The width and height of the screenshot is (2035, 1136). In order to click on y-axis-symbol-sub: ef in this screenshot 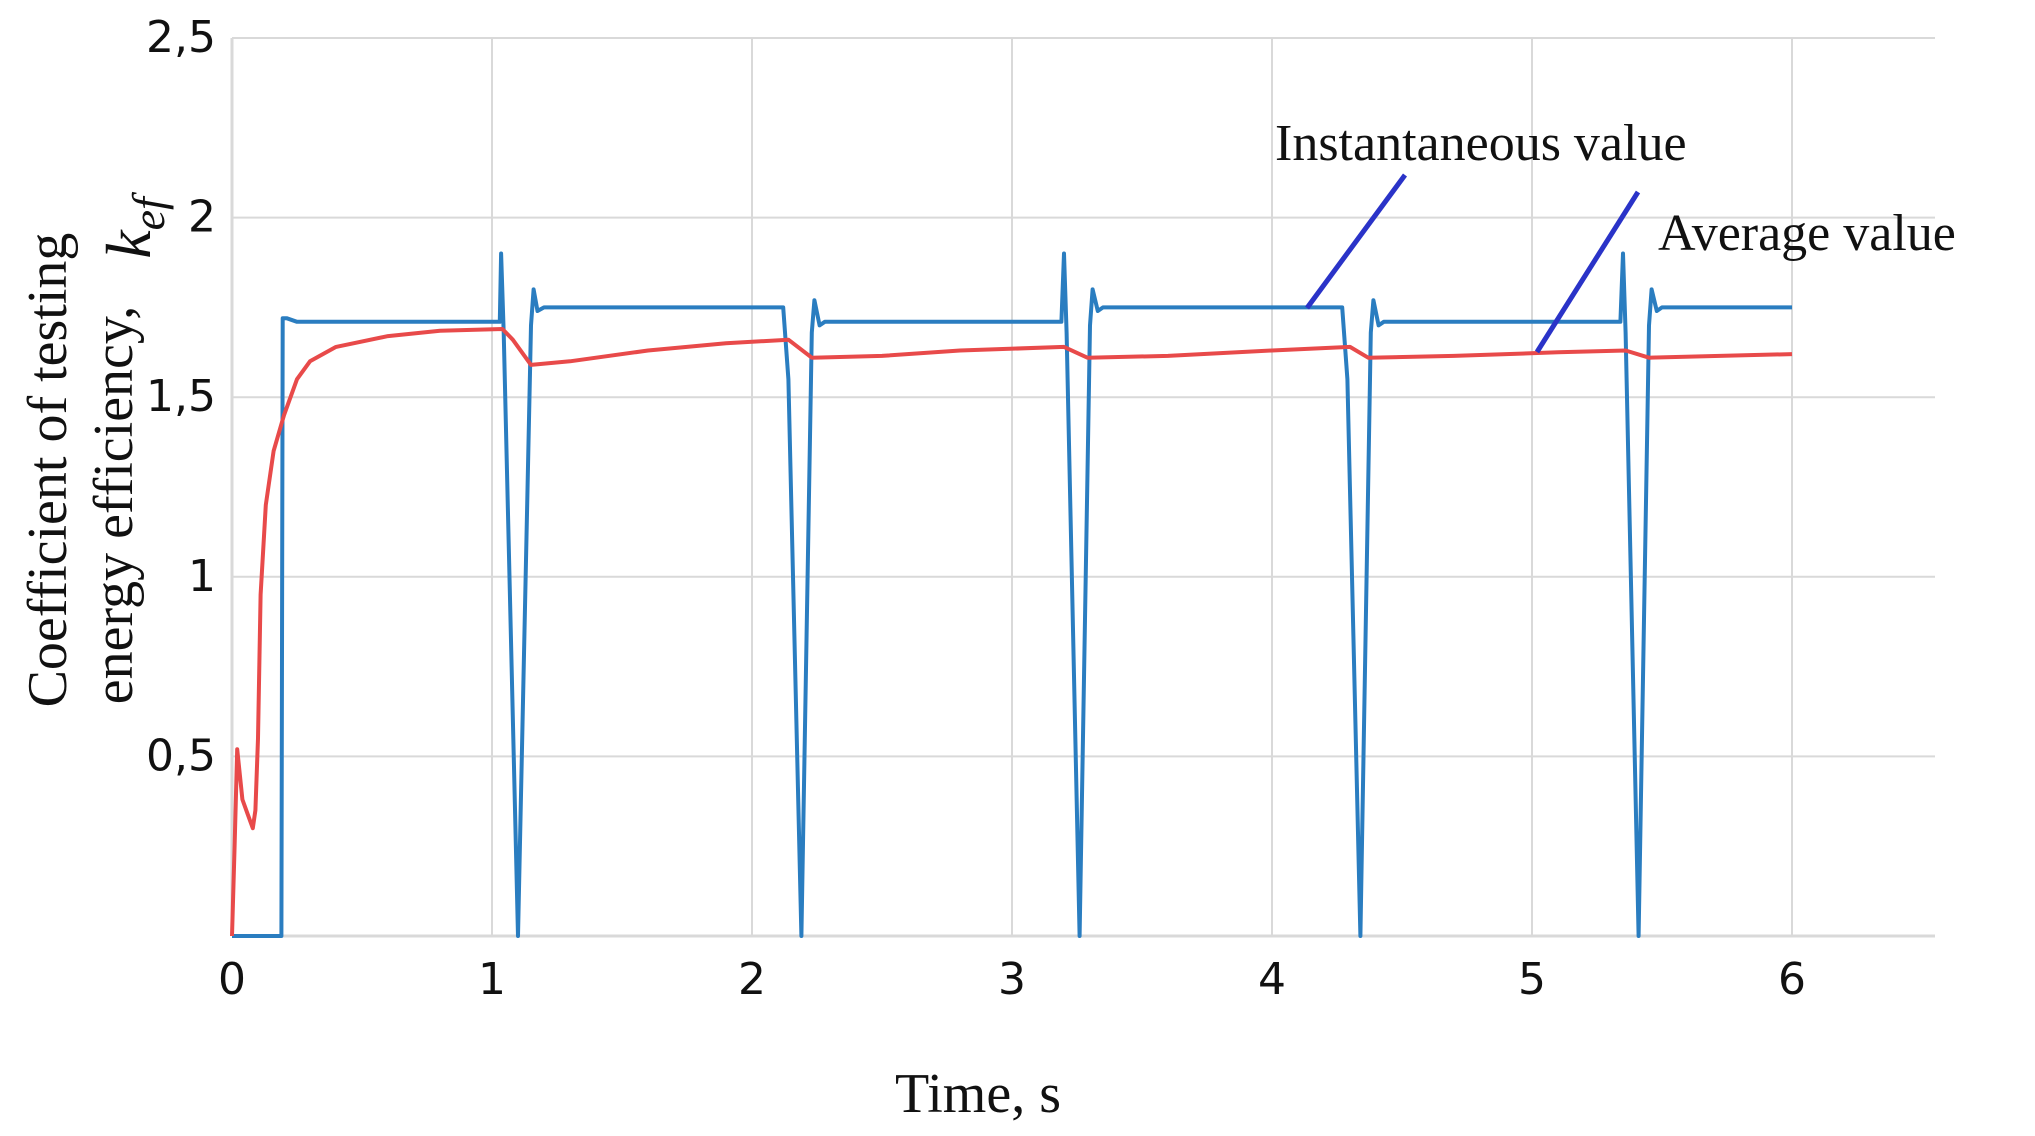, I will do `click(148, 210)`.